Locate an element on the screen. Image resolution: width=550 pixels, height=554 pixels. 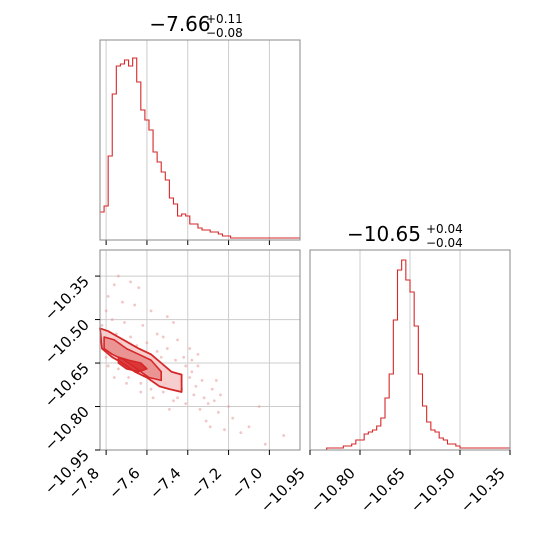
bottom-left-contours is located at coordinates (141, 360).